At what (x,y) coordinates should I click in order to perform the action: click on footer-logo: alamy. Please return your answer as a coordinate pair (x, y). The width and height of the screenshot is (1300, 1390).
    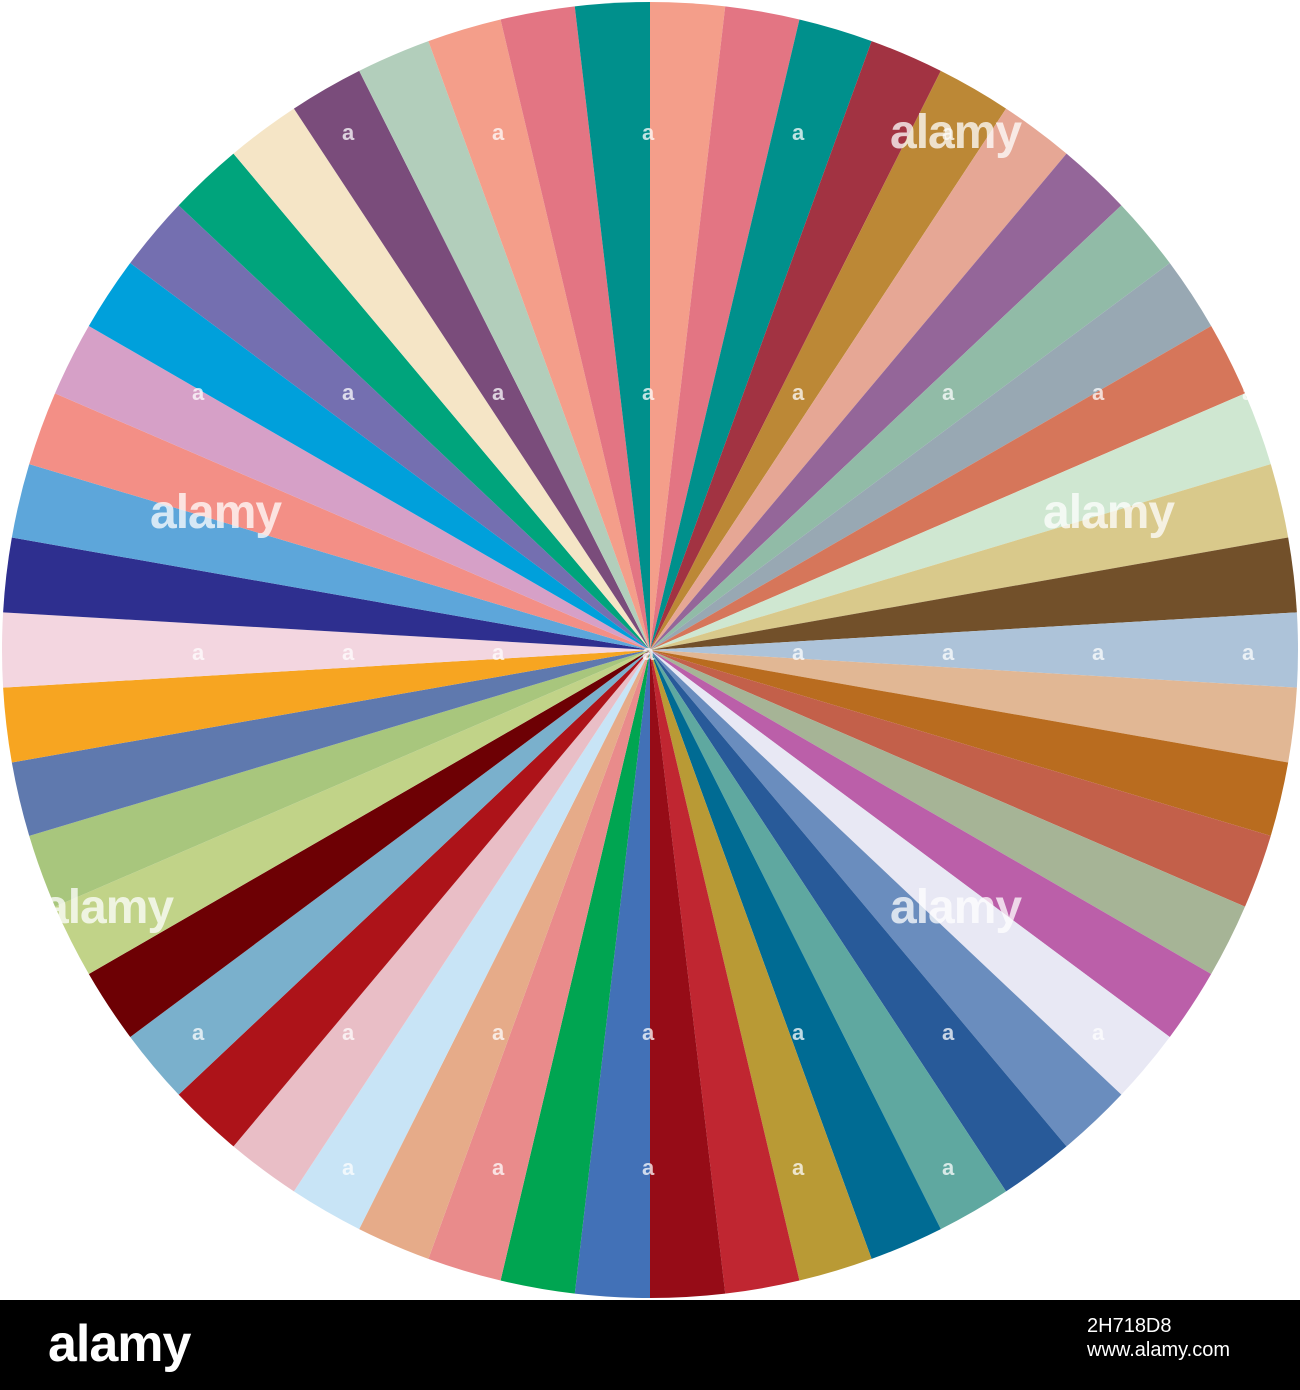
    Looking at the image, I should click on (119, 1344).